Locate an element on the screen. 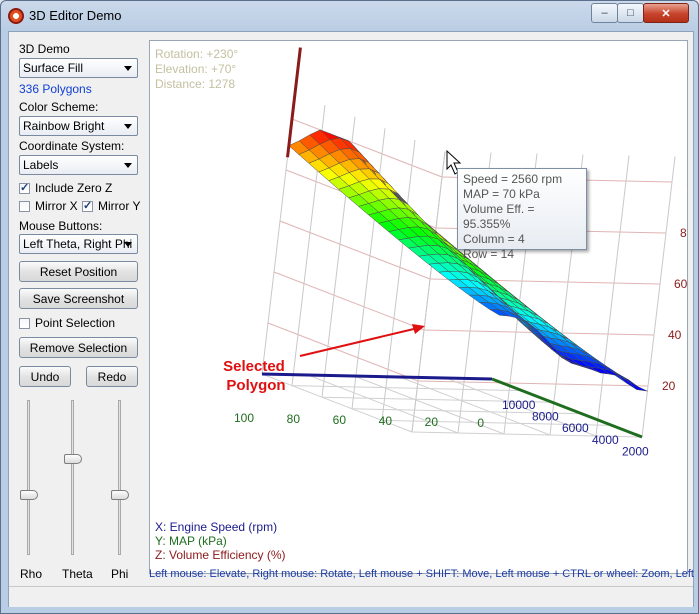 This screenshot has height=614, width=699. mirror-y-checkbox: Mirror Y is located at coordinates (111, 206).